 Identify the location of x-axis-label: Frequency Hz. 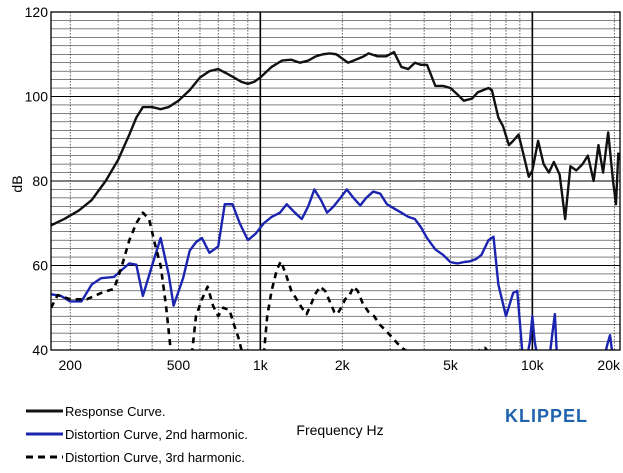
(339, 430).